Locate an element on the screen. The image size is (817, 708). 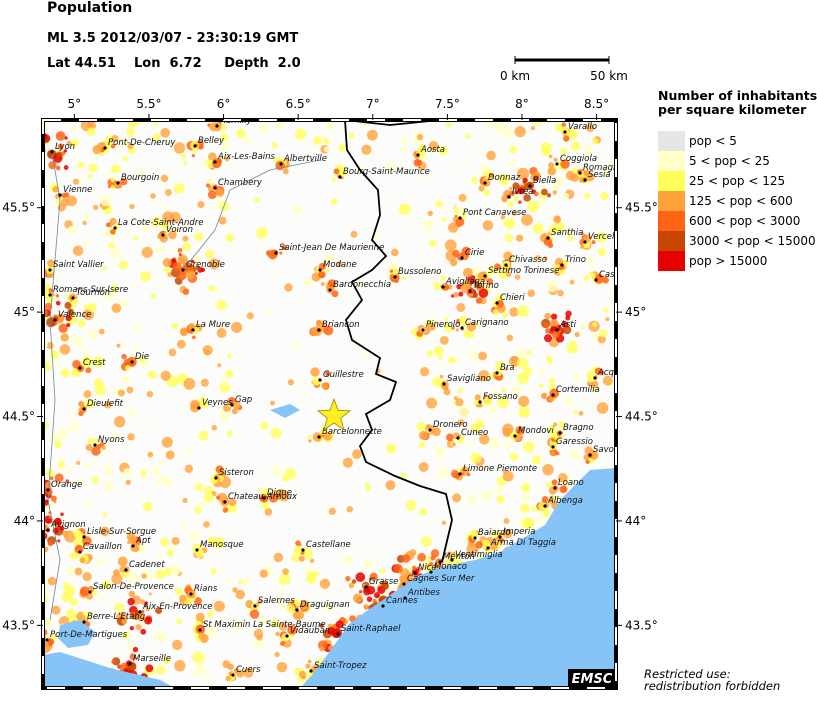
city-label: Avigliana is located at coordinates (465, 282).